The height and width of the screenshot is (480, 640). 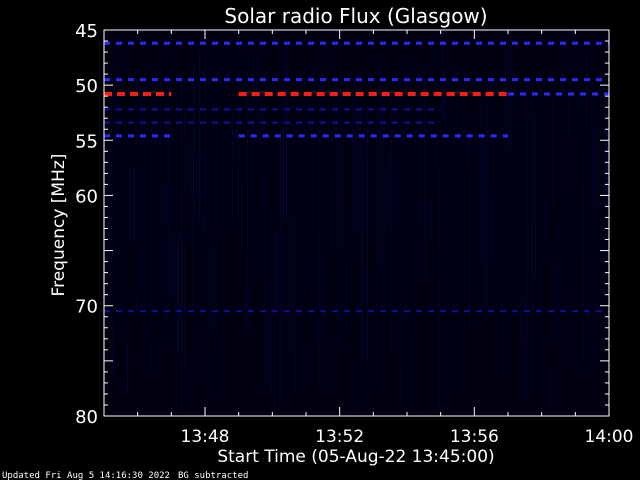 I want to click on x-tick-label: 14:00, so click(x=609, y=437).